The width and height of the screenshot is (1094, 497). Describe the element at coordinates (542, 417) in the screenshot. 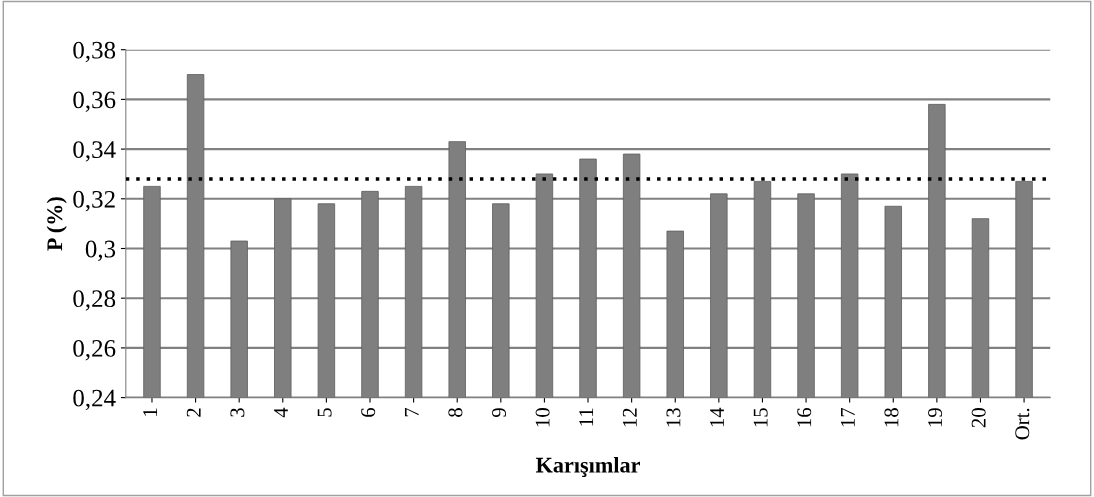

I see `x-tick-label: 10` at that location.